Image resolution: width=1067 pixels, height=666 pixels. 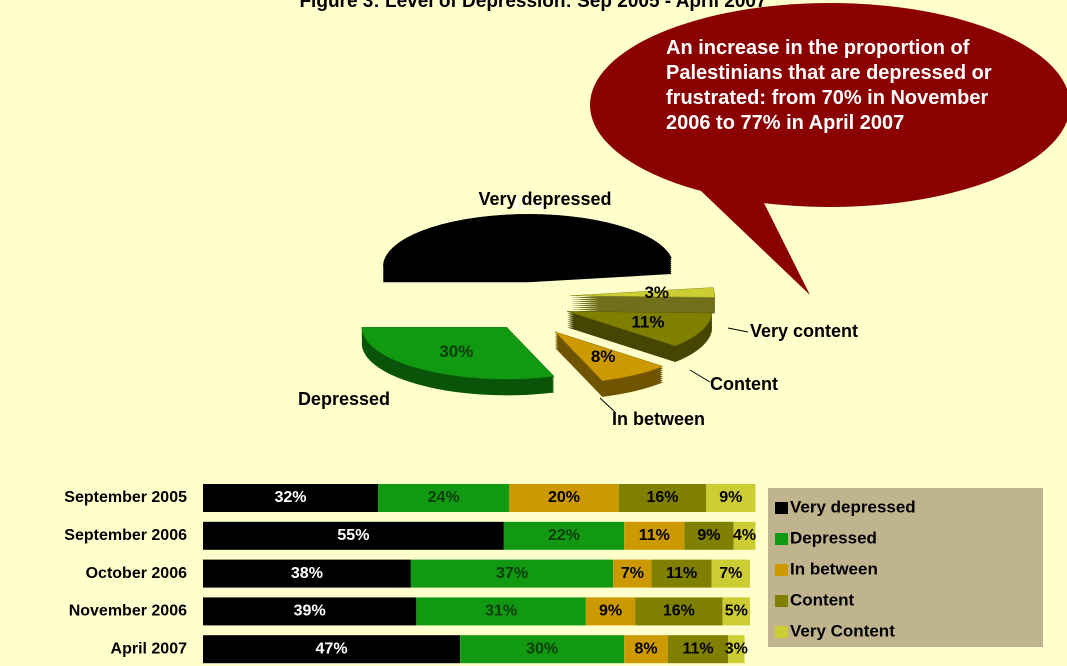 I want to click on value-label: 20%, so click(x=564, y=497).